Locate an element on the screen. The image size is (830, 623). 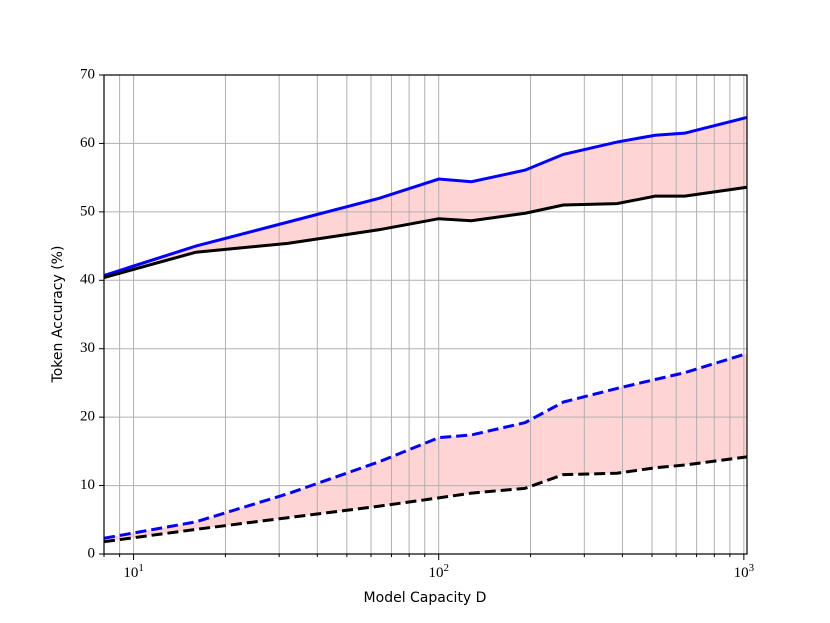
x-tick-label: 10³ is located at coordinates (744, 572).